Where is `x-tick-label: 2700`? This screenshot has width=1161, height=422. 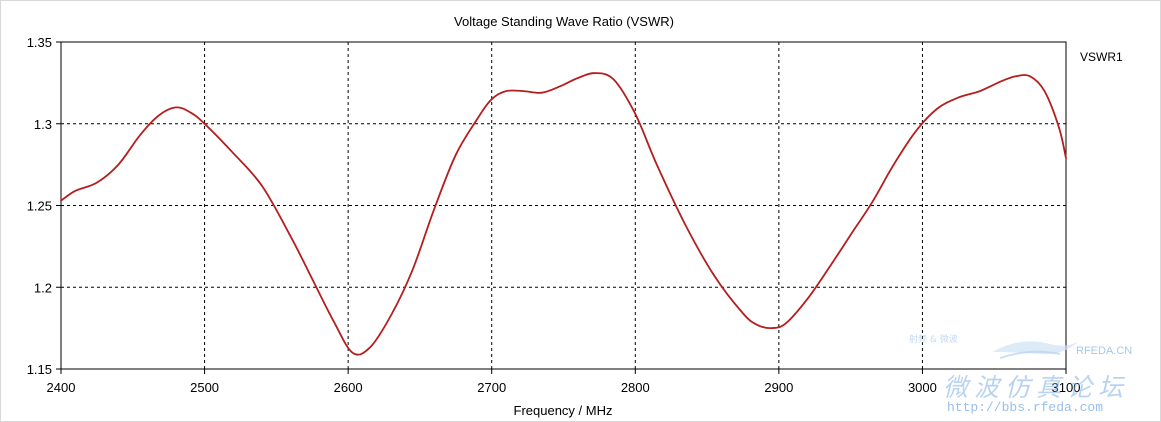 x-tick-label: 2700 is located at coordinates (491, 387).